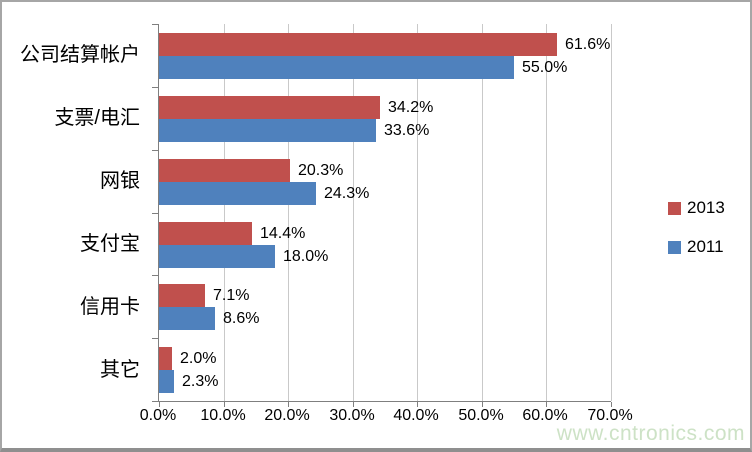  What do you see at coordinates (97, 118) in the screenshot?
I see `category-label: 支票/电汇` at bounding box center [97, 118].